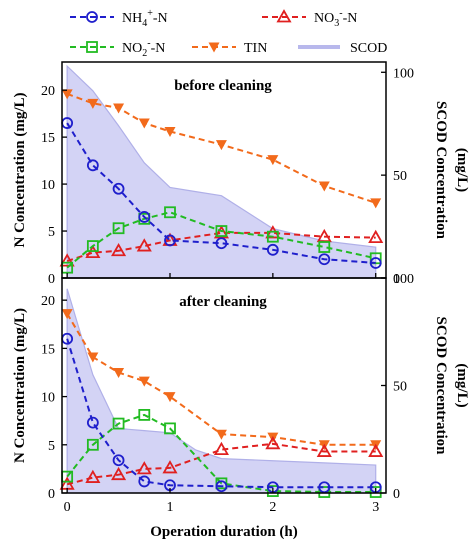 This screenshot has height=550, width=473. I want to click on panel-title: before cleaning, so click(223, 86).